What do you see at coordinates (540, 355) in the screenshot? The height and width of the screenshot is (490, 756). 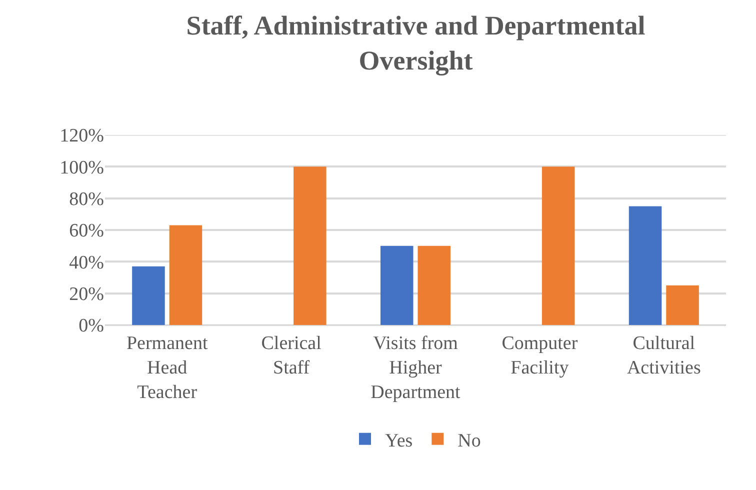 I see `x-tick-label: Computer Facility` at bounding box center [540, 355].